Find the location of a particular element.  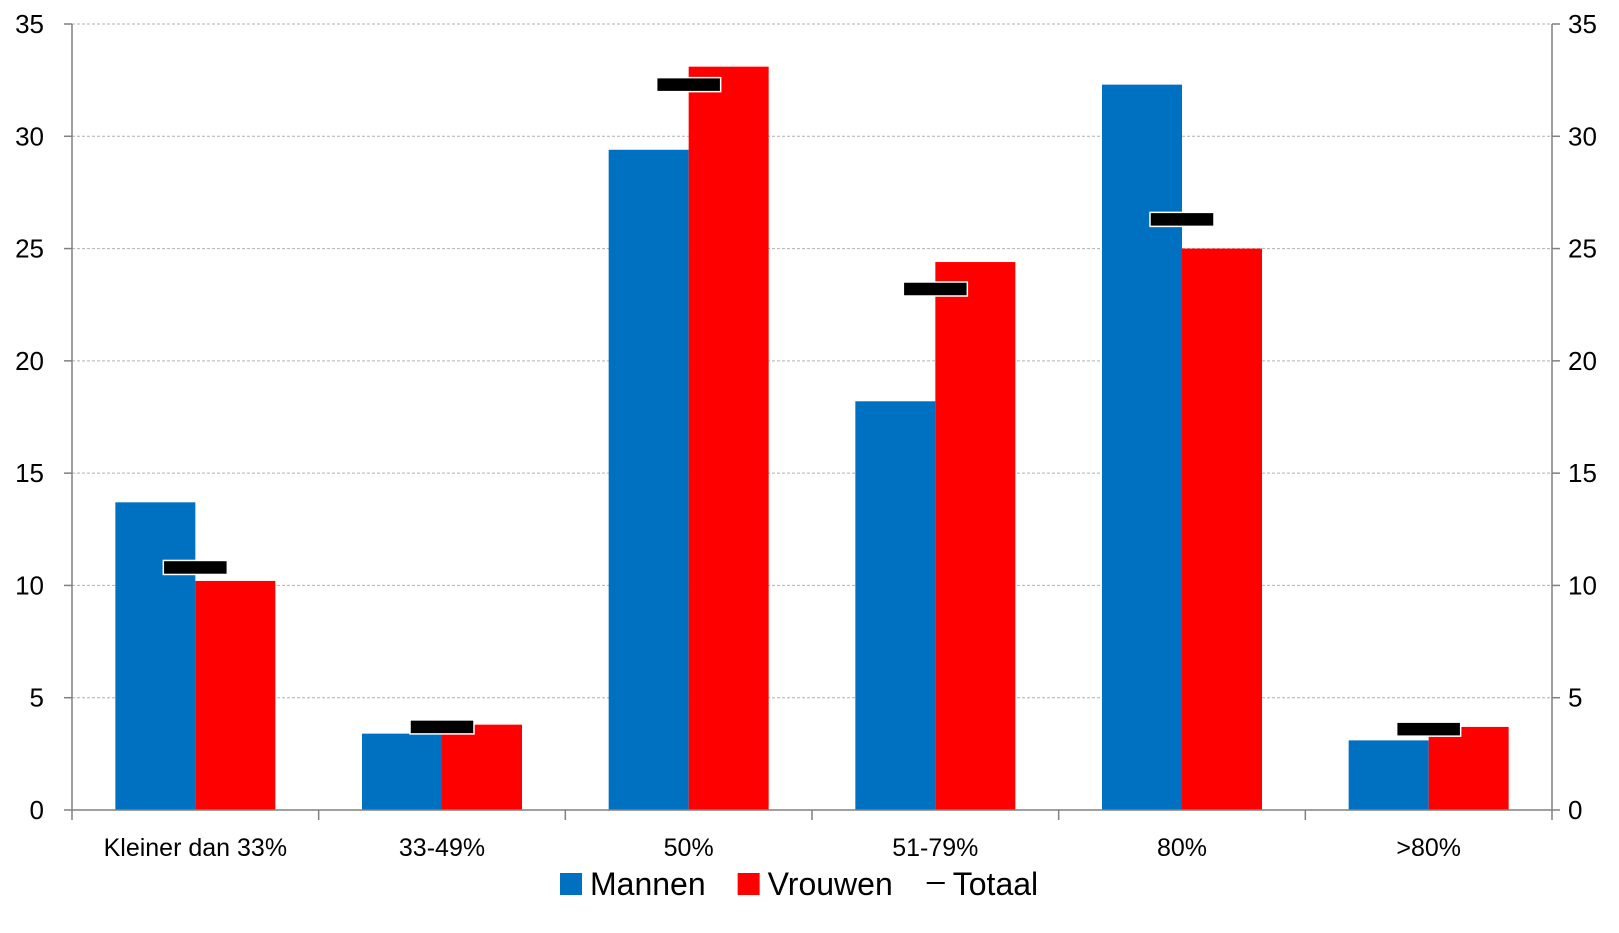

x-tick-label: 80% is located at coordinates (1182, 848).